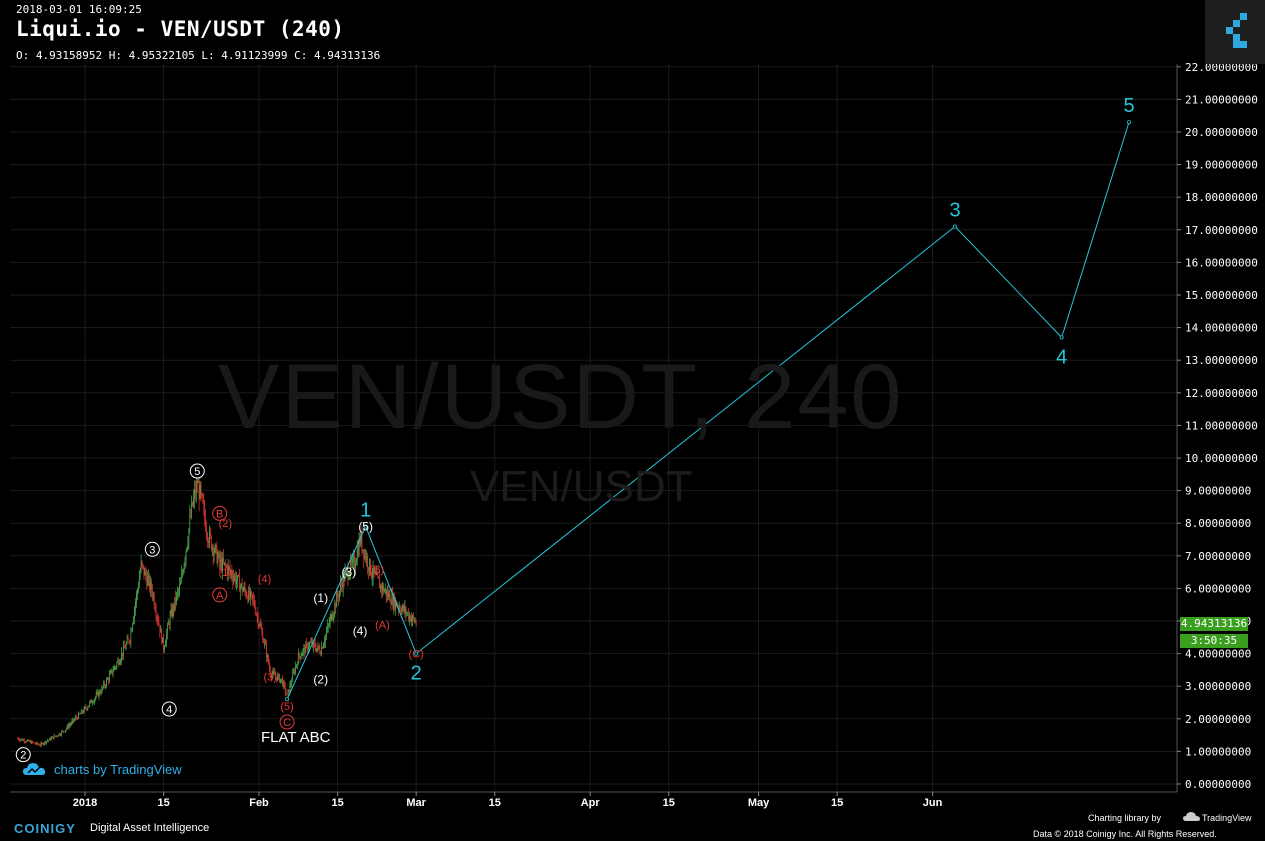  I want to click on wave-label-white-3: 3, so click(152, 550).